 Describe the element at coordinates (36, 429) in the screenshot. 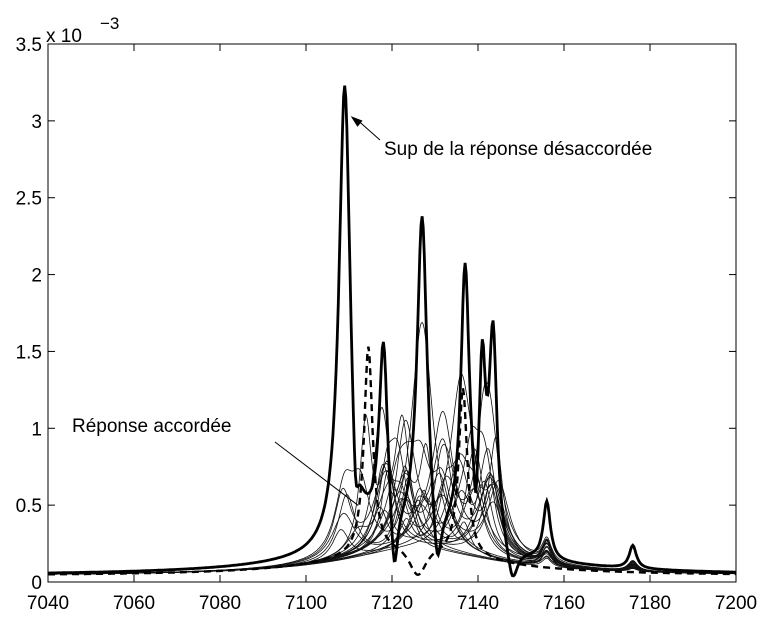

I see `y-tick-label: 1` at that location.